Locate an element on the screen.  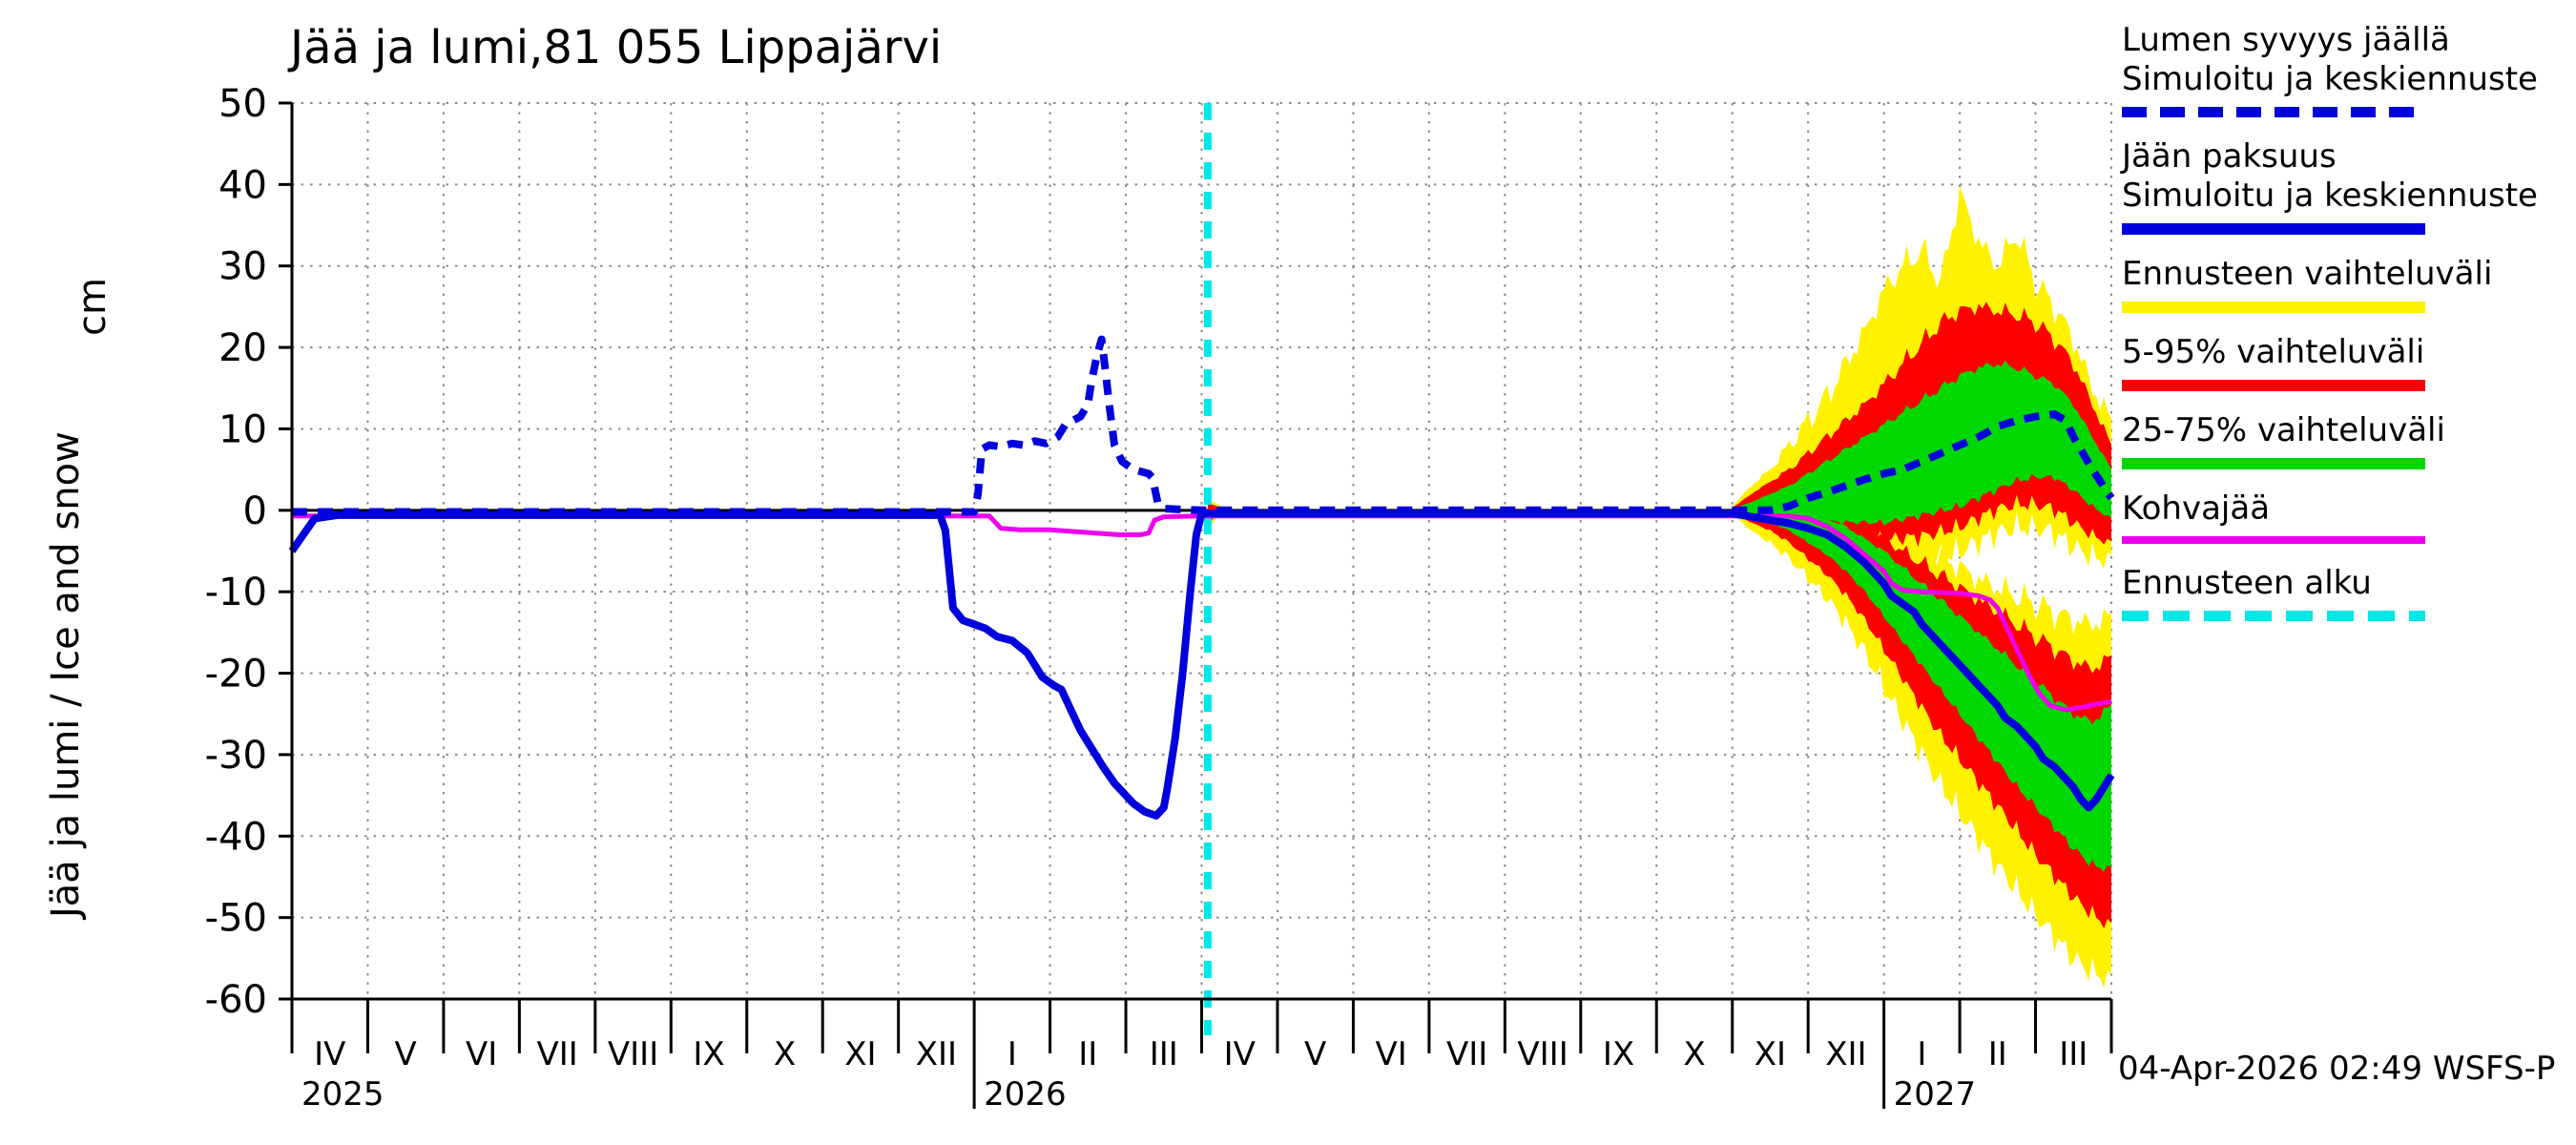
legend-item-forecast-range: Ennusteen vaihteluväli is located at coordinates (2348, 284).